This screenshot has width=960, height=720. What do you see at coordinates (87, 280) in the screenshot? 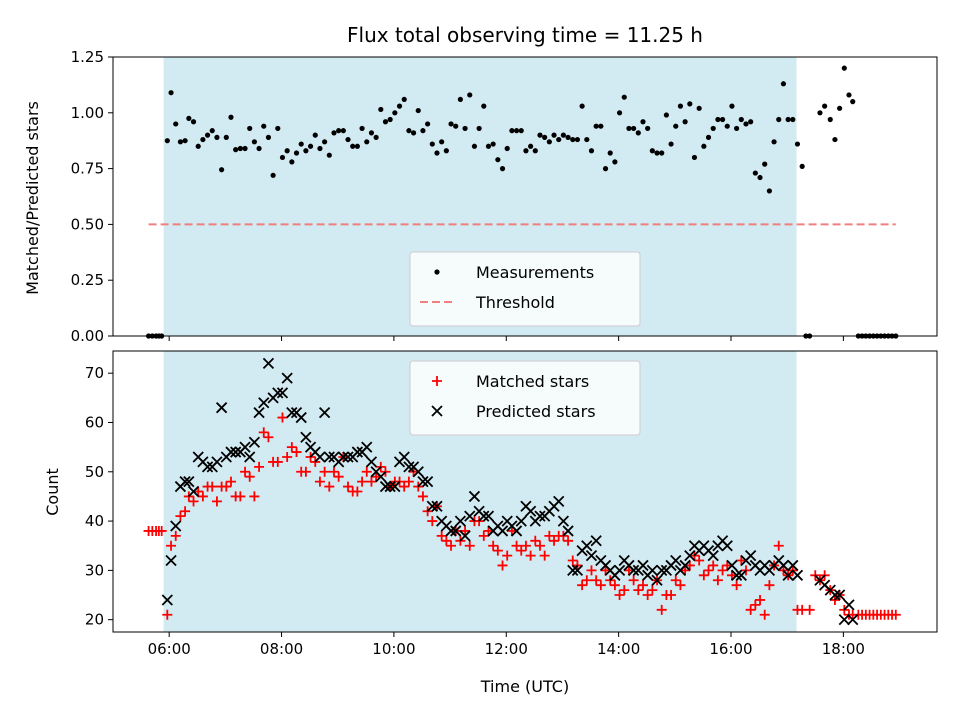
I see `top-y-tick-label: 0.25` at bounding box center [87, 280].